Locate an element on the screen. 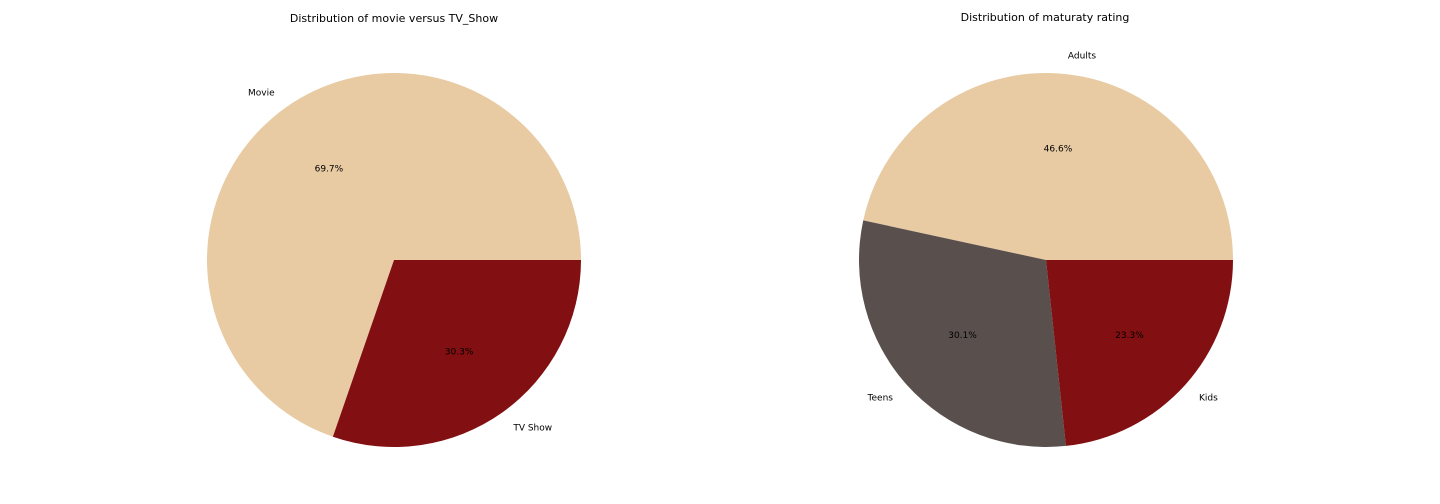 This screenshot has height=504, width=1440. slice-percent-kids: 23.3% is located at coordinates (1129, 336).